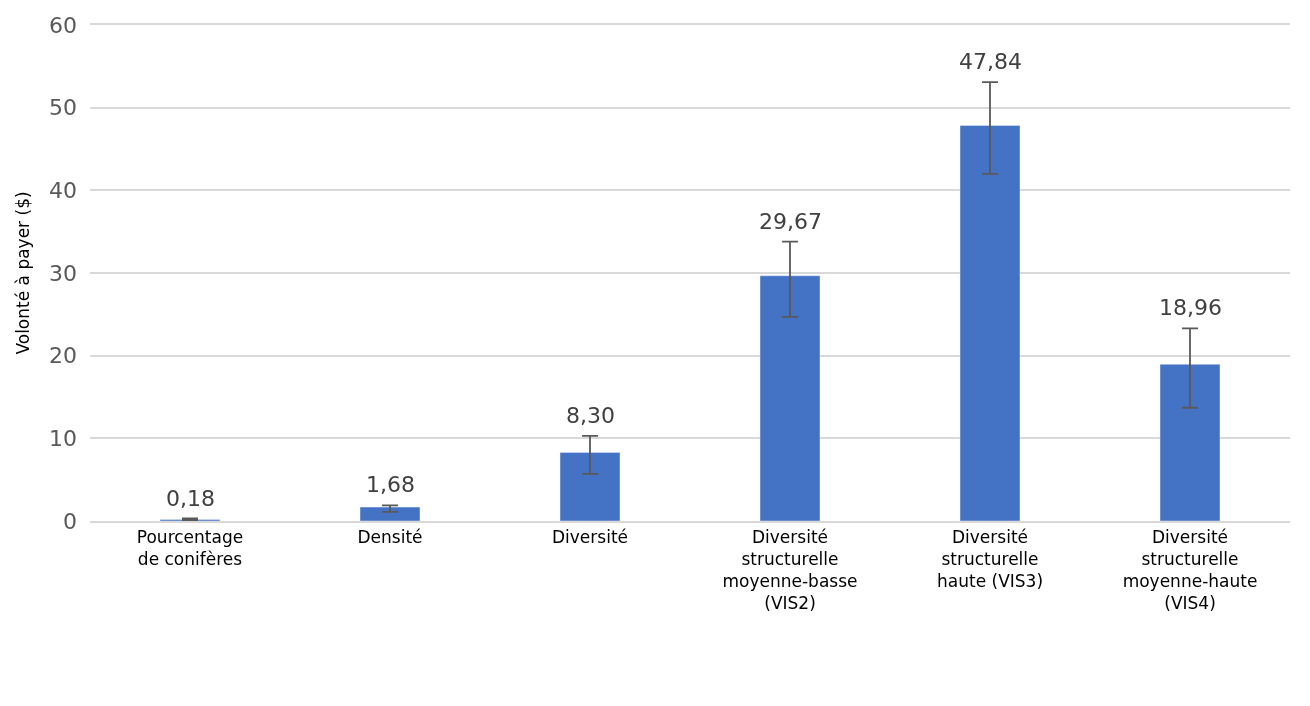 The image size is (1310, 706). I want to click on x-tick-label: Diversité structurelle moyenne-haute (VIS4), so click(1190, 570).